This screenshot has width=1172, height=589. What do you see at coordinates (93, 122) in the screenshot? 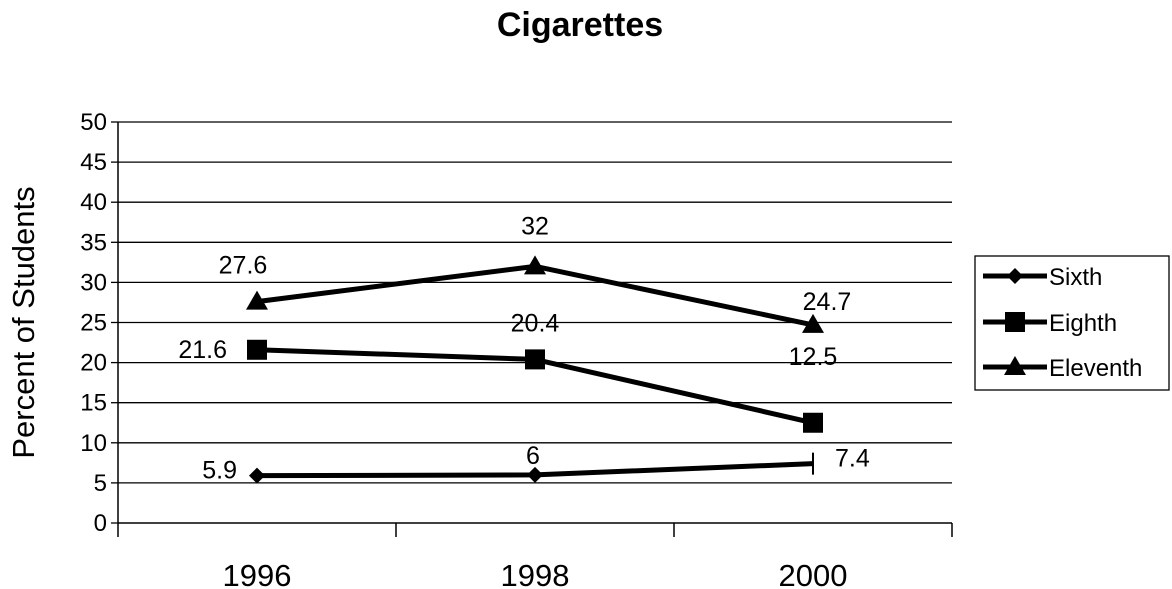
I see `y-tick-label: 50` at bounding box center [93, 122].